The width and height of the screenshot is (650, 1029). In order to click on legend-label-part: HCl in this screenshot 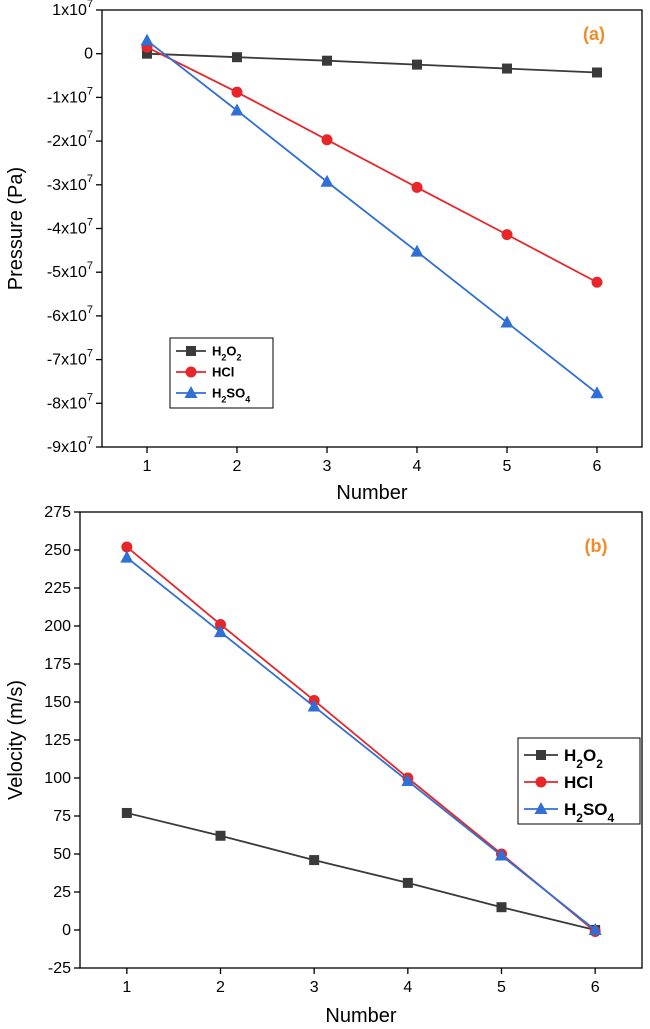, I will do `click(578, 782)`.